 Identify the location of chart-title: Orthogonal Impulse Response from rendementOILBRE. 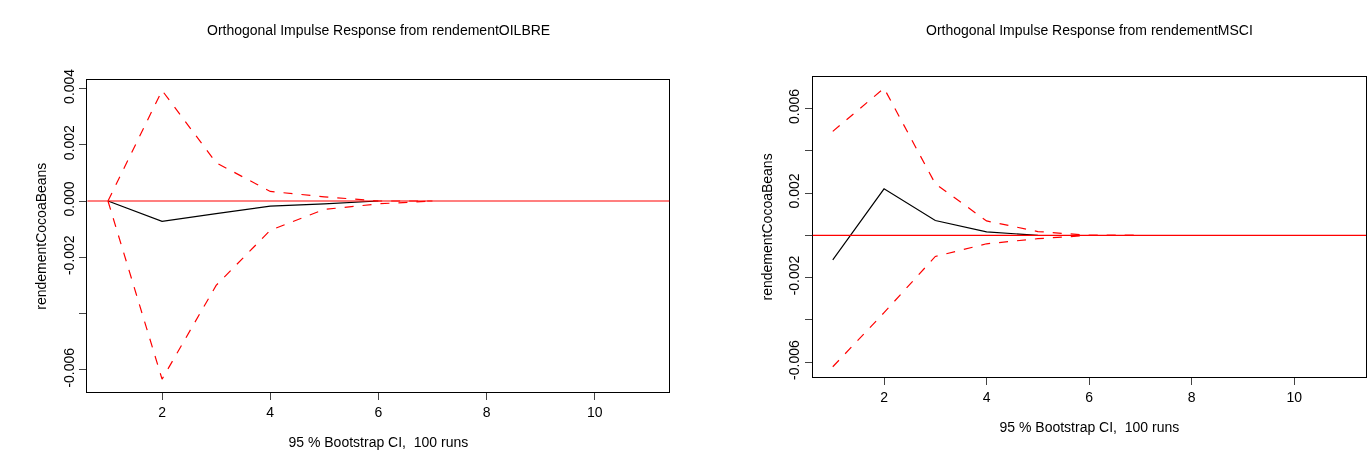
(379, 30).